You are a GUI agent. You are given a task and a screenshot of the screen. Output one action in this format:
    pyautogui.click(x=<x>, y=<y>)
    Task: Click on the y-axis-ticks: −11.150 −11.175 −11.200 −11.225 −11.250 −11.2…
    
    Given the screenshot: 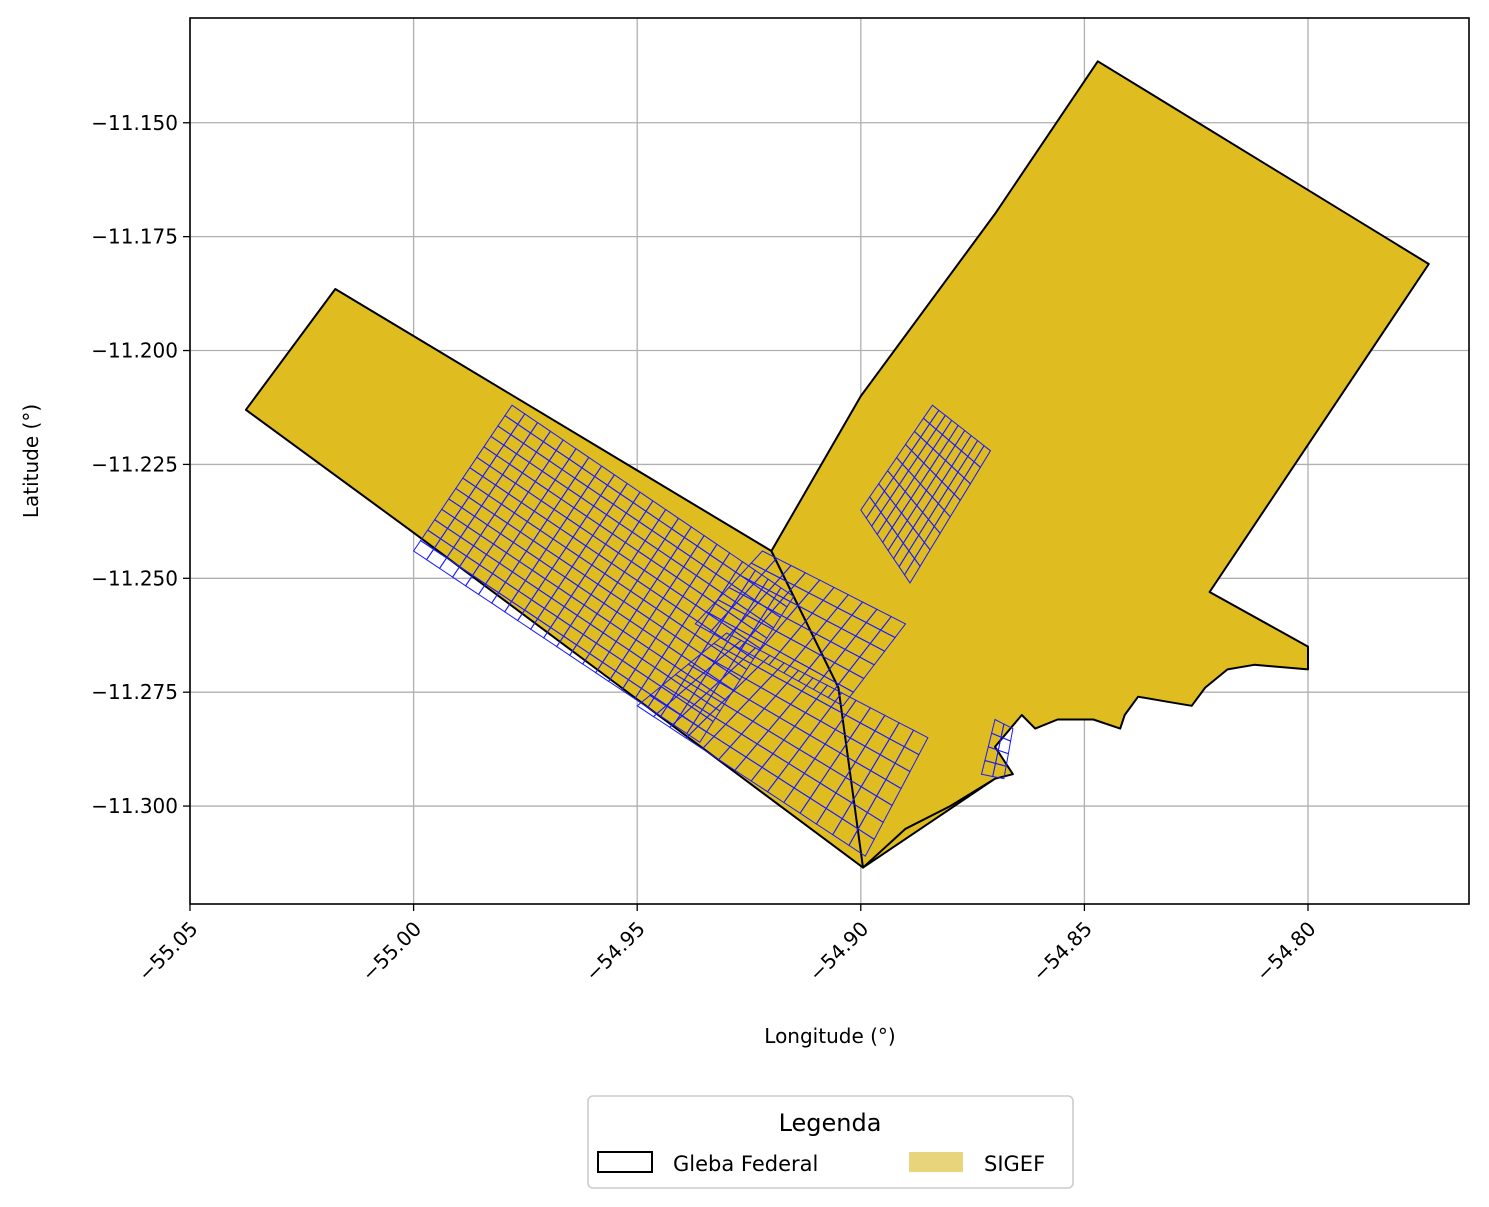 What is the action you would take?
    pyautogui.click(x=140, y=464)
    